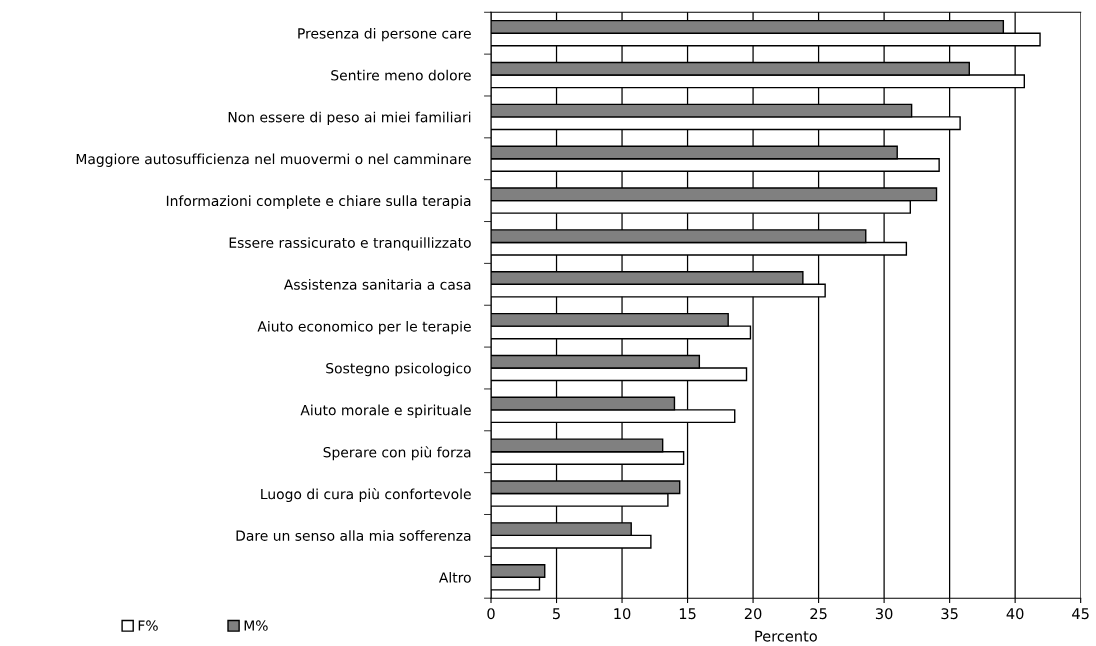 This screenshot has height=646, width=1096. Describe the element at coordinates (273, 160) in the screenshot. I see `y-tick-label: Maggiore autosufficienza nel muovermi o nel camminare` at that location.